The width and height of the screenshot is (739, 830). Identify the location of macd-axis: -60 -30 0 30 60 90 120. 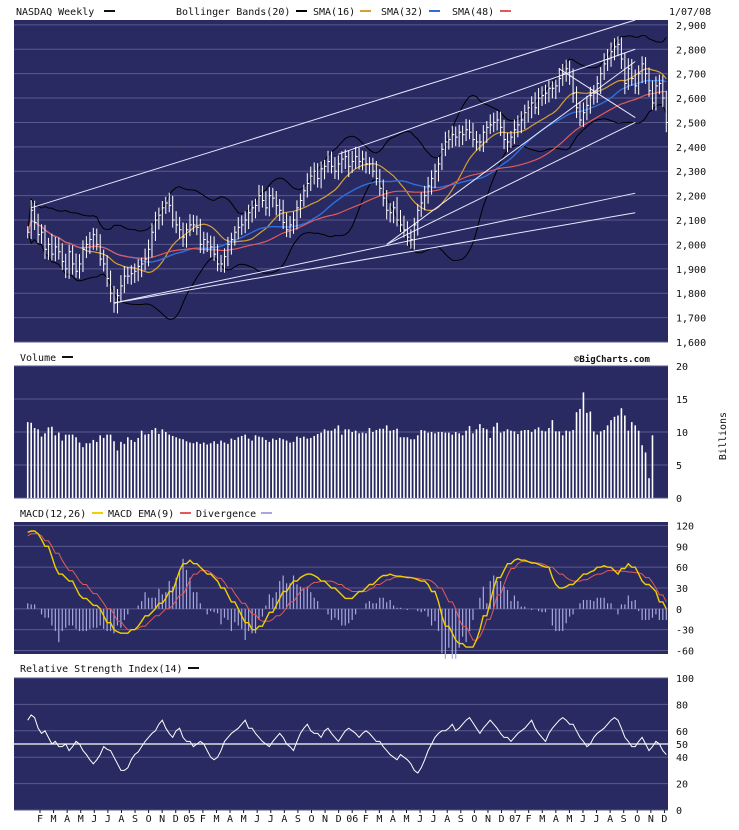
(685, 589).